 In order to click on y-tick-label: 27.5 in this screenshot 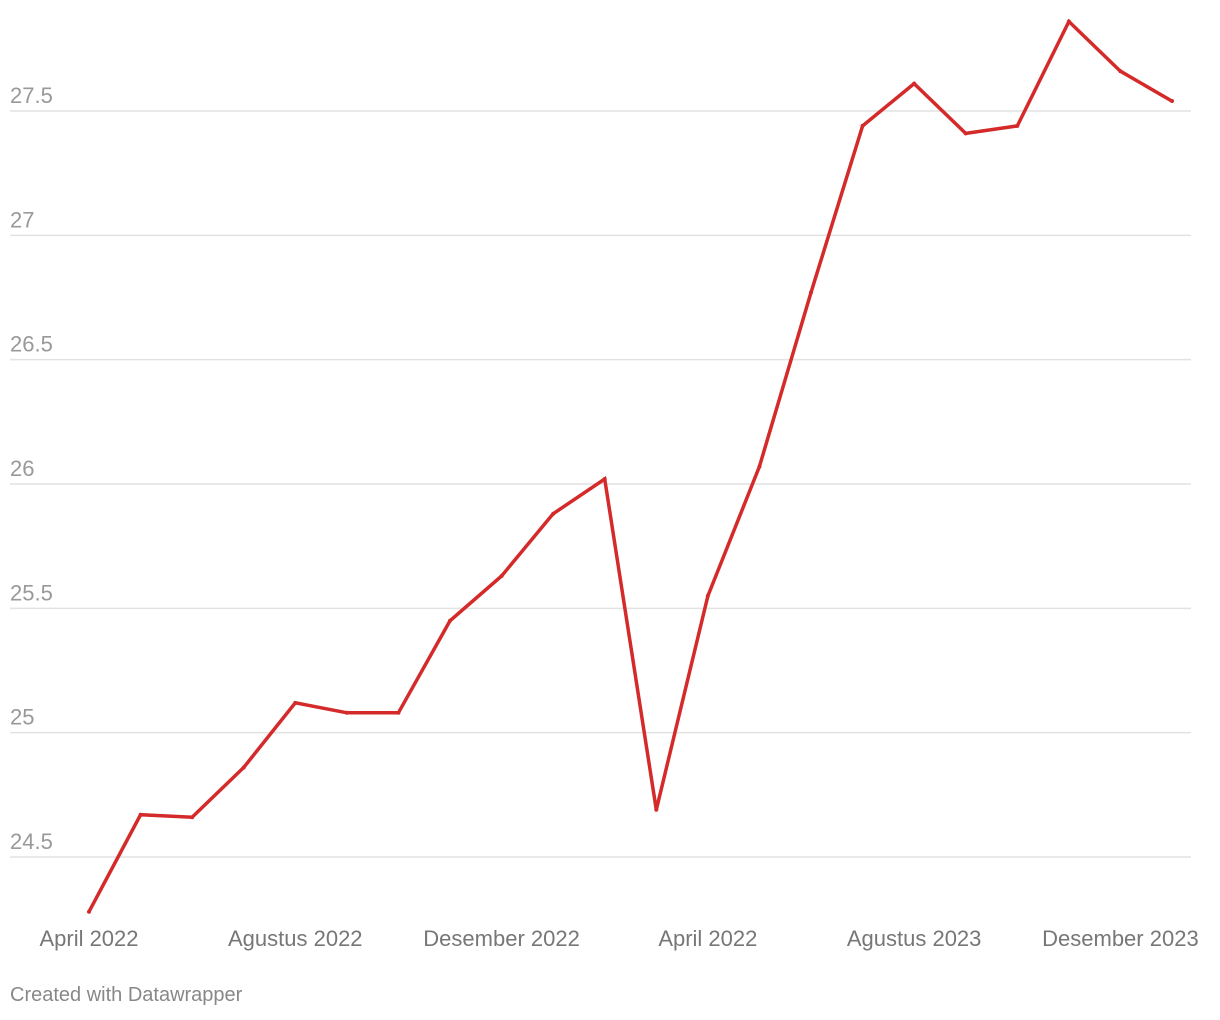, I will do `click(31, 95)`.